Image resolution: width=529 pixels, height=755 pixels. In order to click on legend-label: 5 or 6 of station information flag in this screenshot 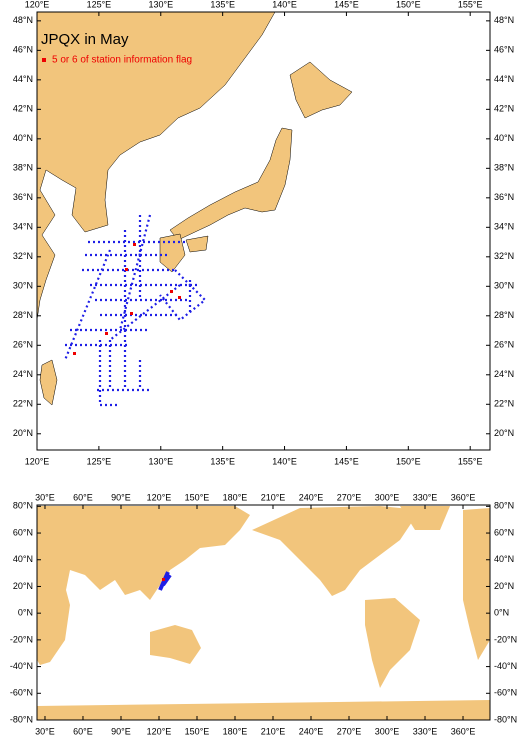, I will do `click(122, 60)`.